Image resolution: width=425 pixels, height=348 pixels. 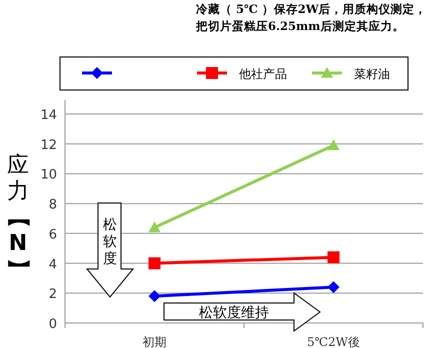 What do you see at coordinates (17, 216) in the screenshot?
I see `y-axis-title: 应力【N】` at bounding box center [17, 216].